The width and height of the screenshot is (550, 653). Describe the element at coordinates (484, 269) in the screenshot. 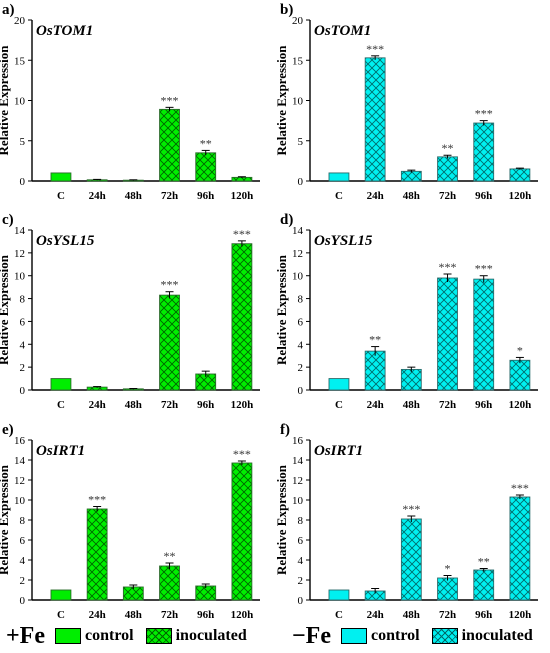

I see `panel-d-significance-96h: ***` at that location.